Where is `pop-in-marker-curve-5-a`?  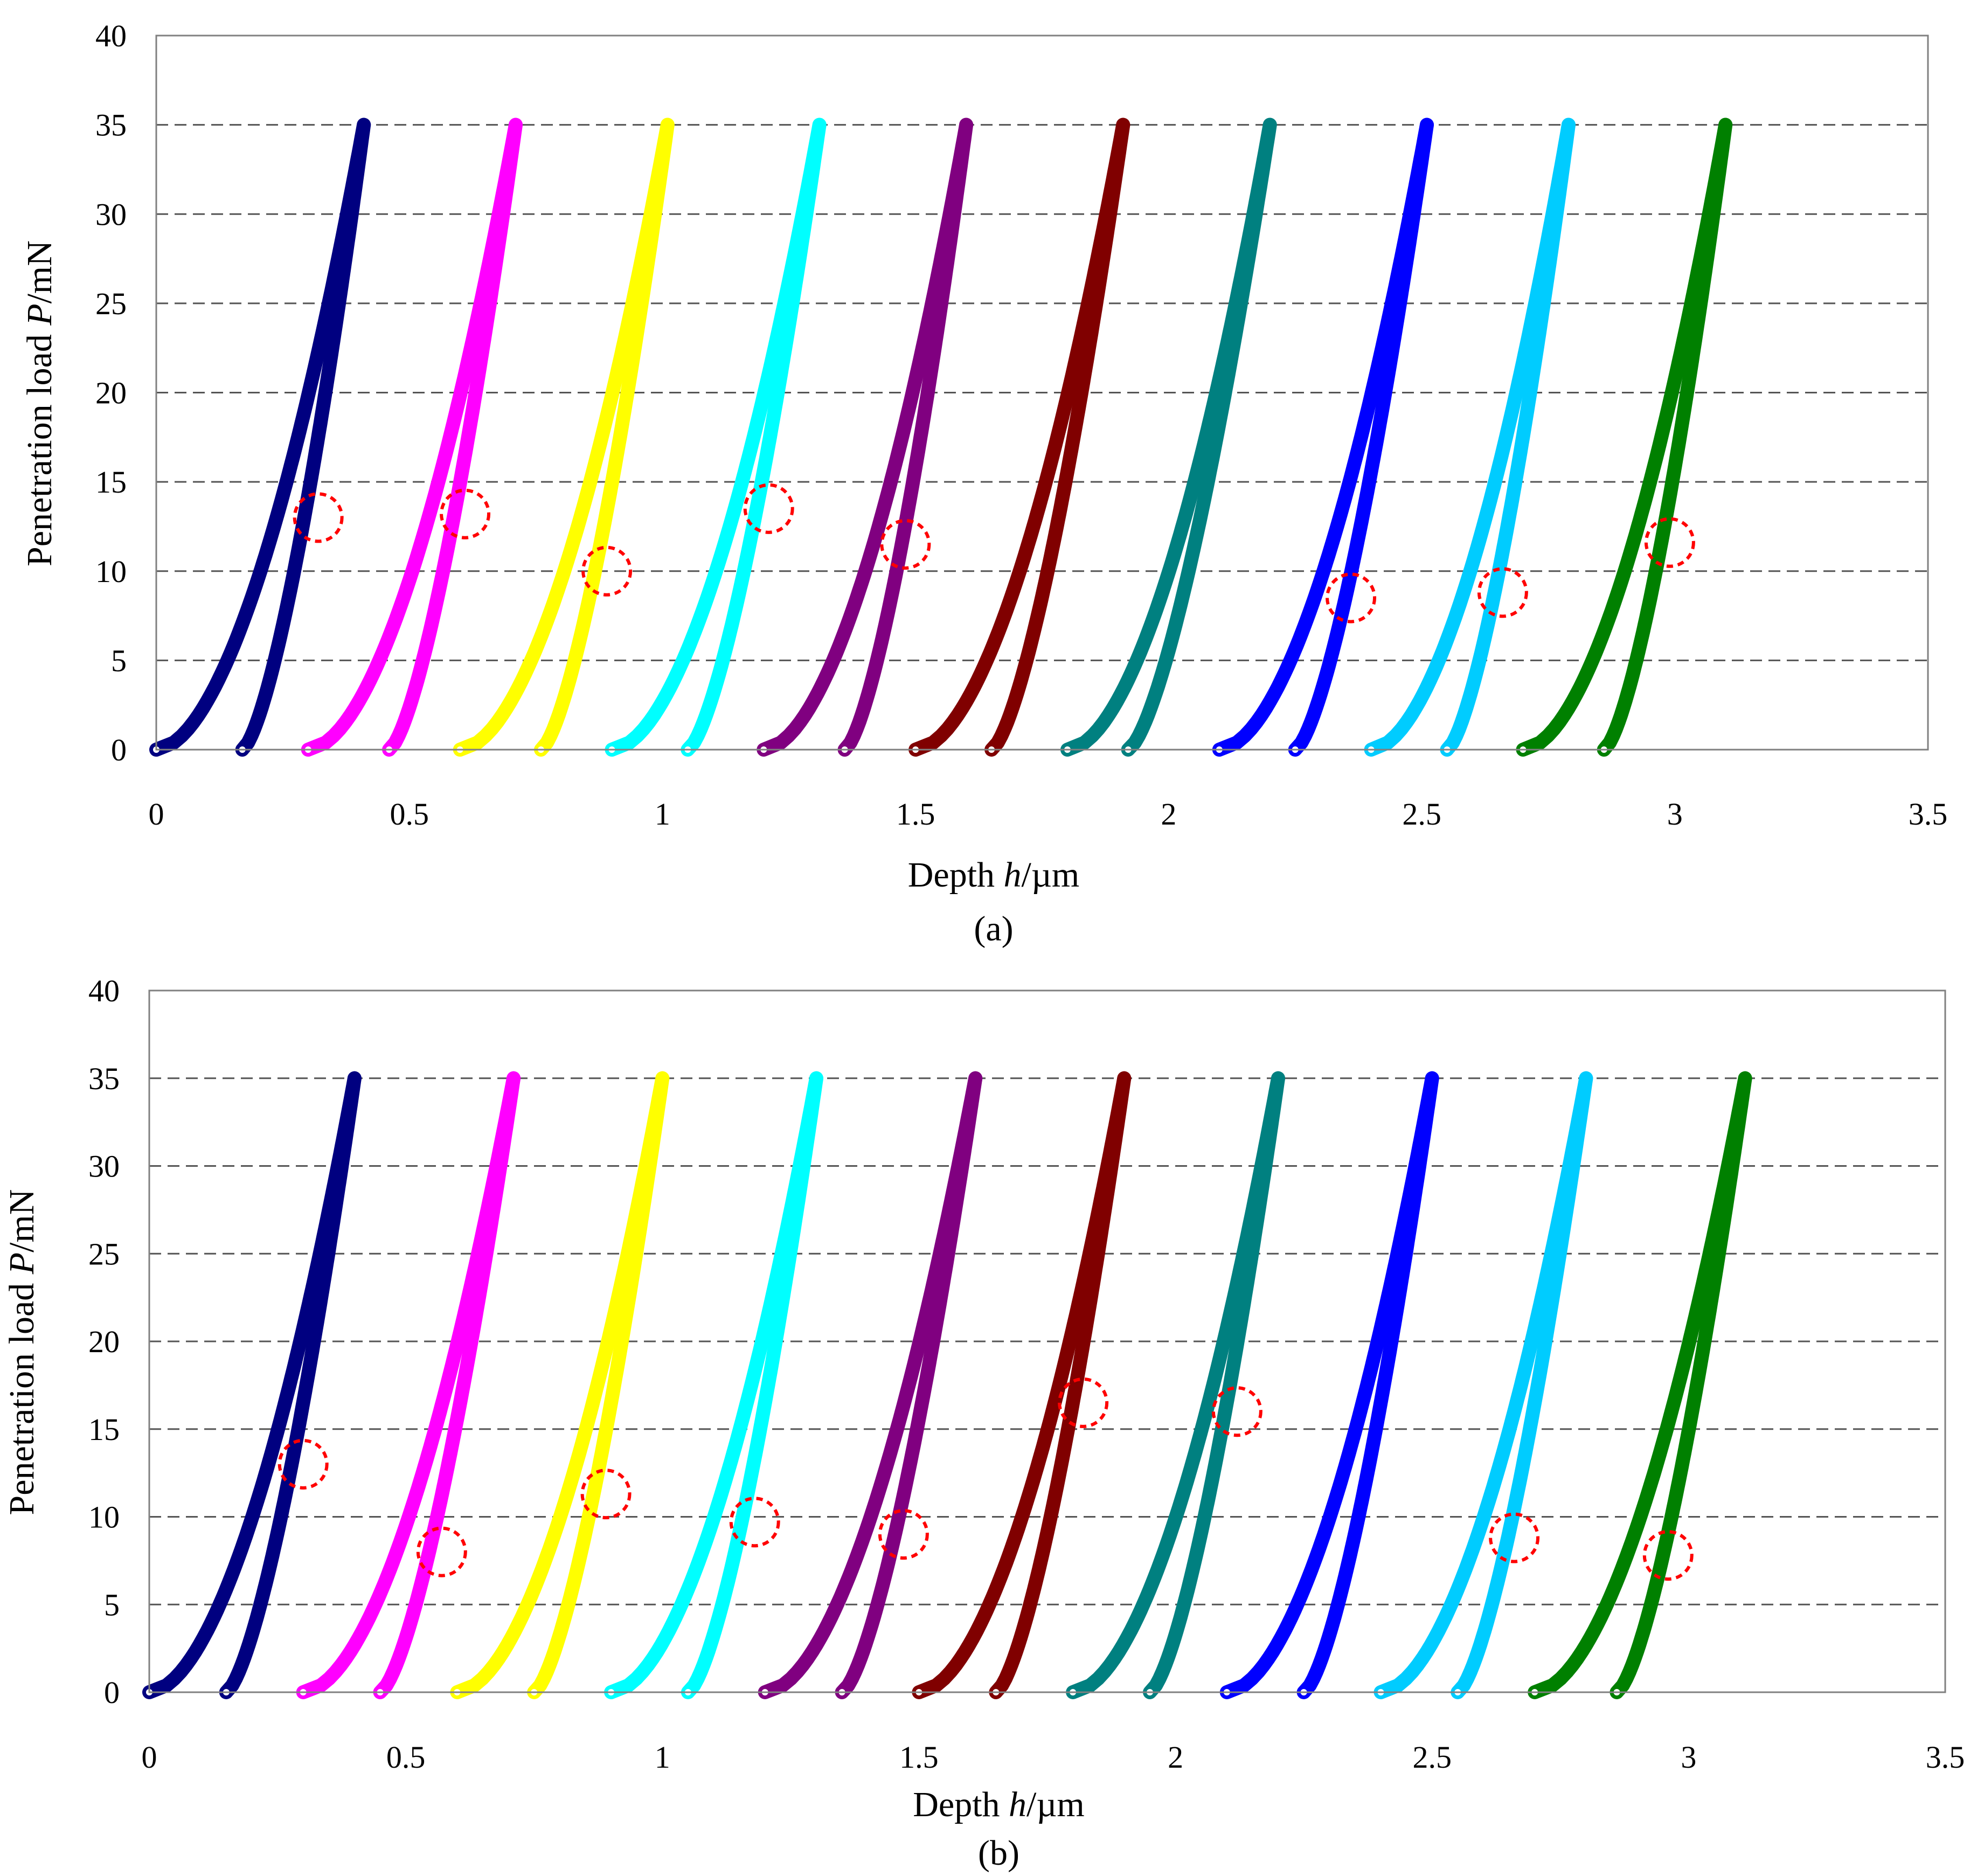 pop-in-marker-curve-5-a is located at coordinates (905, 544).